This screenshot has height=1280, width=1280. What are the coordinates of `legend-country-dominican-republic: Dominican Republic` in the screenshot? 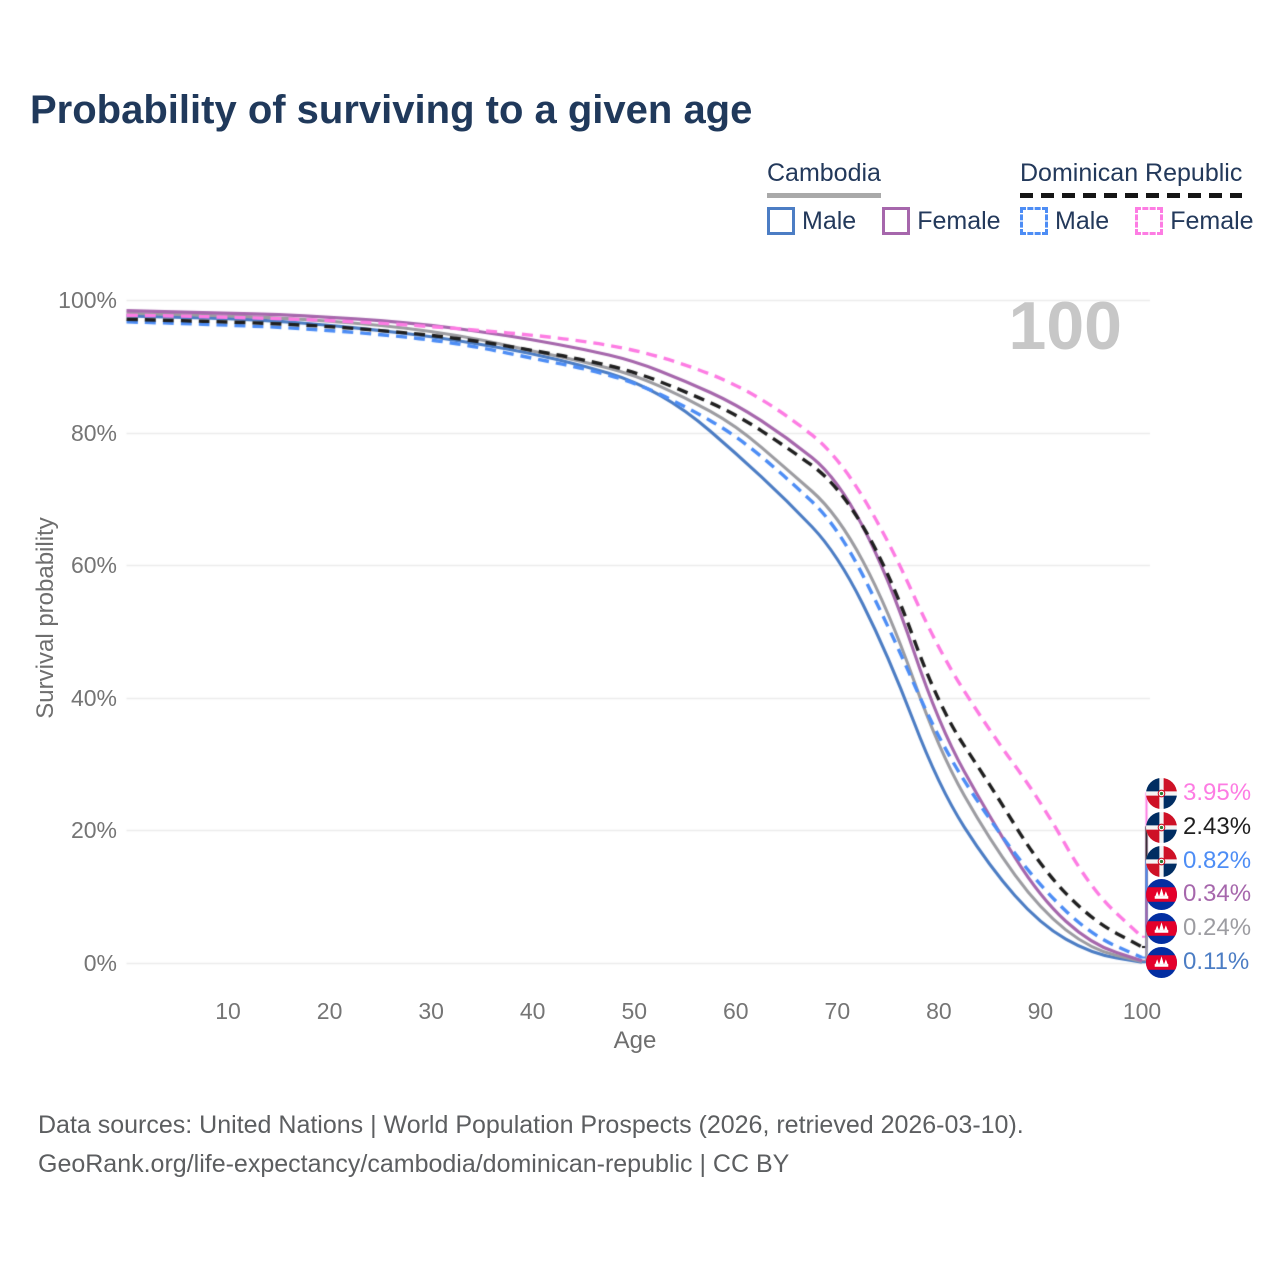 It's located at (1131, 178).